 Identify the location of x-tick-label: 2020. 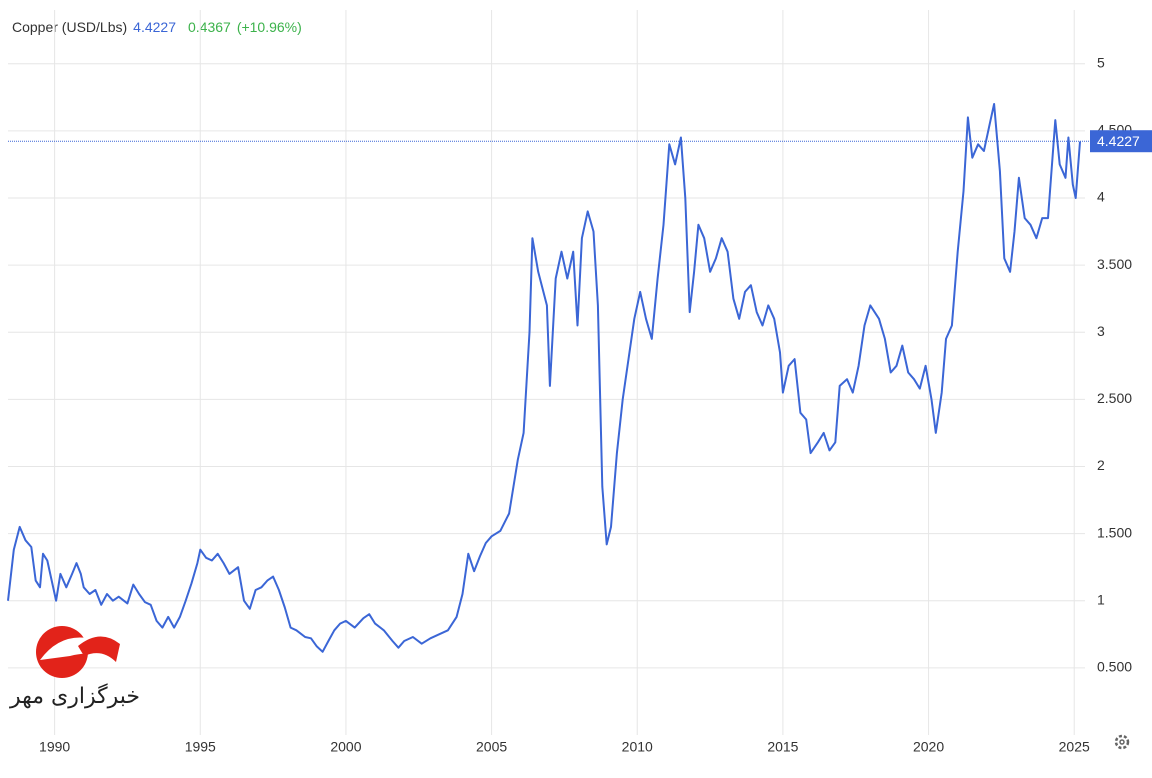
(928, 747).